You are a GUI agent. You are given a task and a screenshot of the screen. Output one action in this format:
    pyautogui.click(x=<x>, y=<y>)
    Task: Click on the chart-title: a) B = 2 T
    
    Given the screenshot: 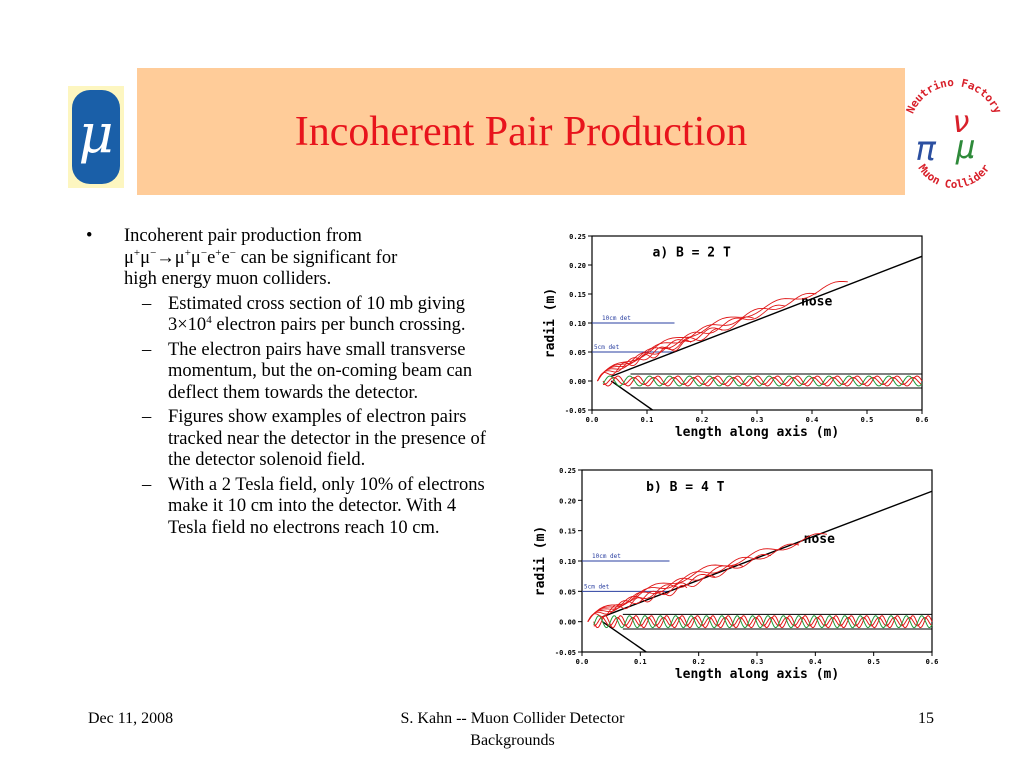 What is the action you would take?
    pyautogui.click(x=692, y=252)
    